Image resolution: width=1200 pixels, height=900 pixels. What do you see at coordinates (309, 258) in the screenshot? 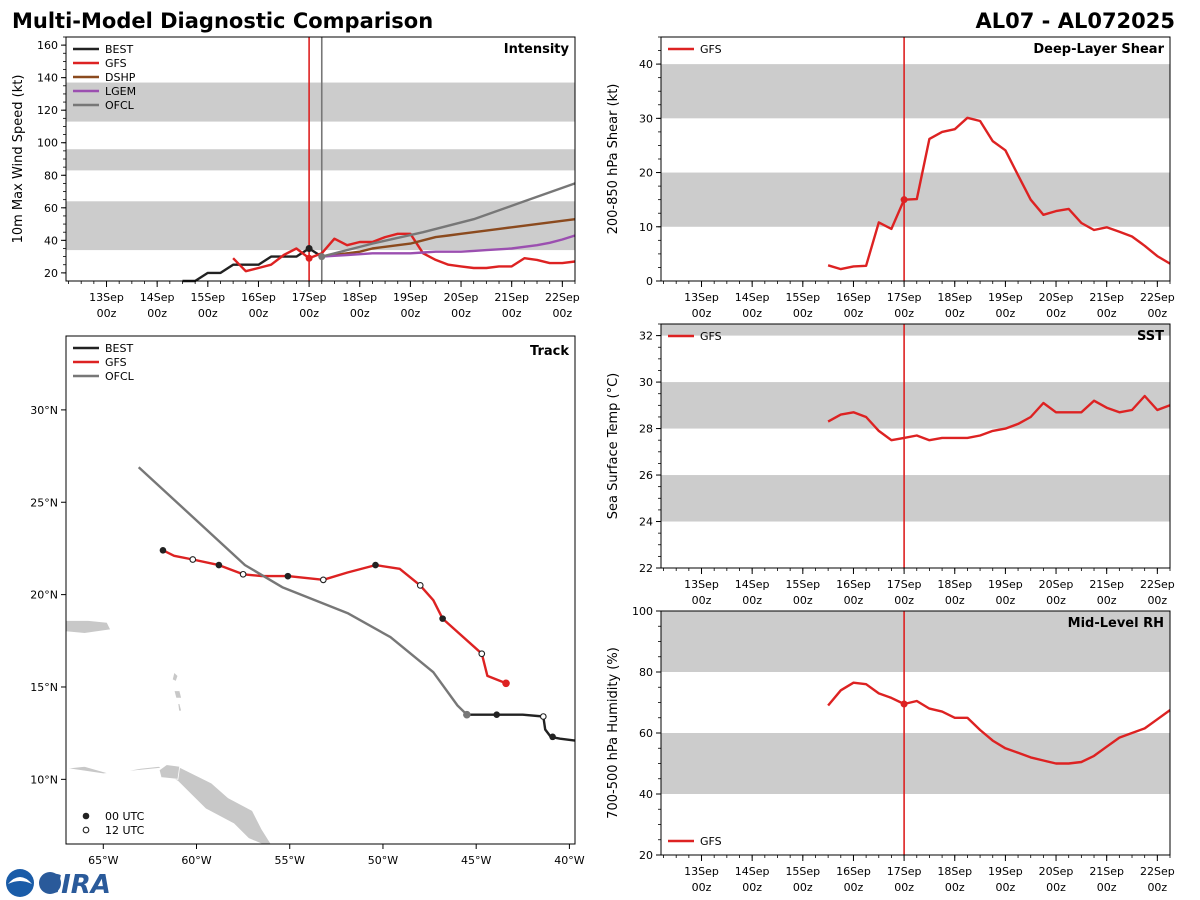
I see `current-marker-gfs` at bounding box center [309, 258].